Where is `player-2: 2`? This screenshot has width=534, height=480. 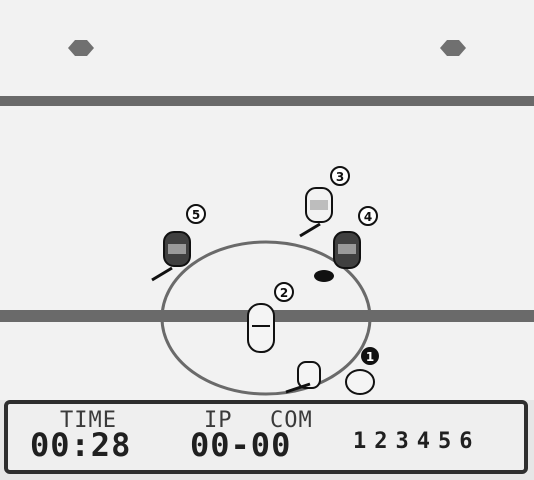 player-2: 2 is located at coordinates (270, 317).